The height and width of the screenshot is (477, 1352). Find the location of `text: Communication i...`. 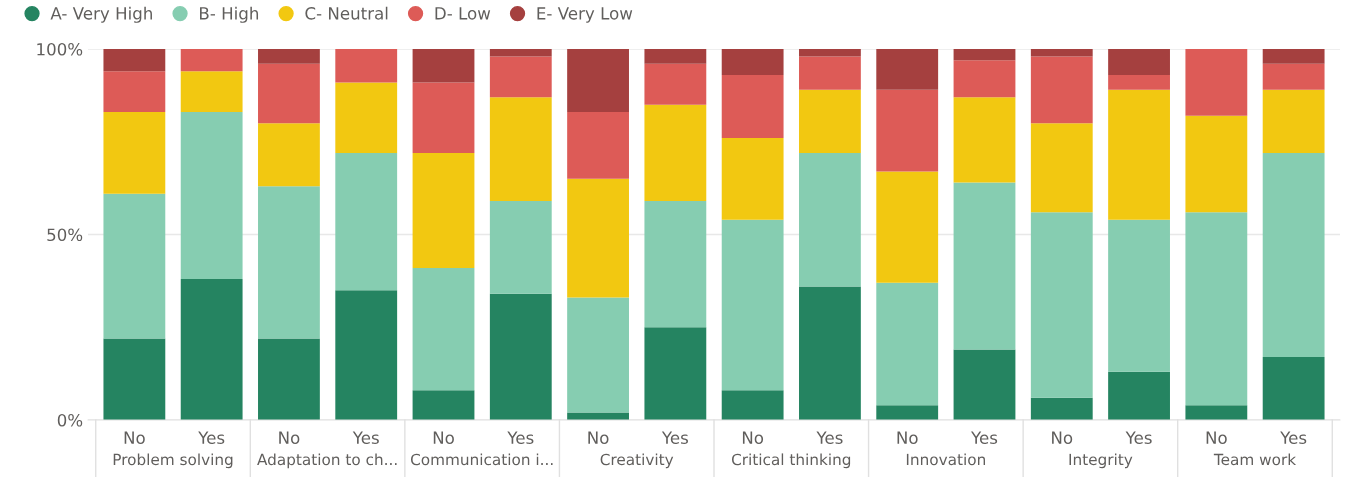

text: Communication i... is located at coordinates (481, 459).